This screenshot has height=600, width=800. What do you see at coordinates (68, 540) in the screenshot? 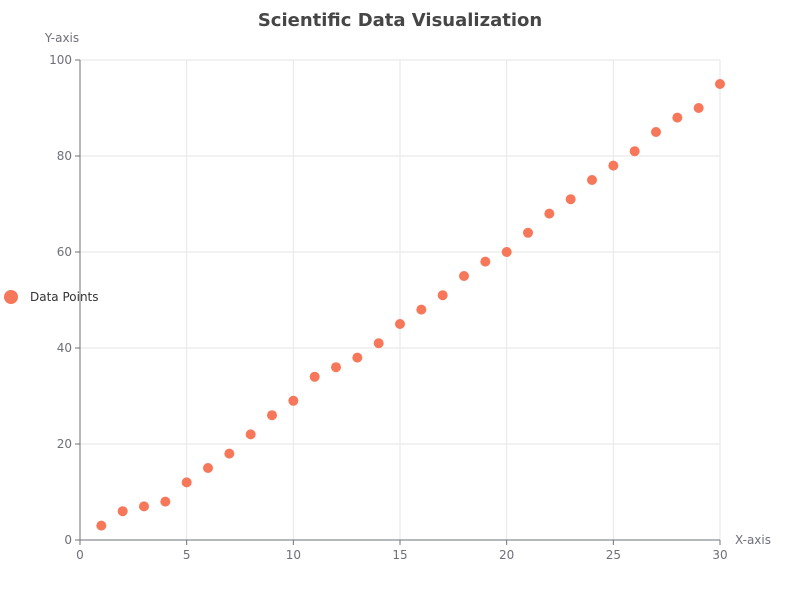
I see `y-tick-label: 0` at bounding box center [68, 540].